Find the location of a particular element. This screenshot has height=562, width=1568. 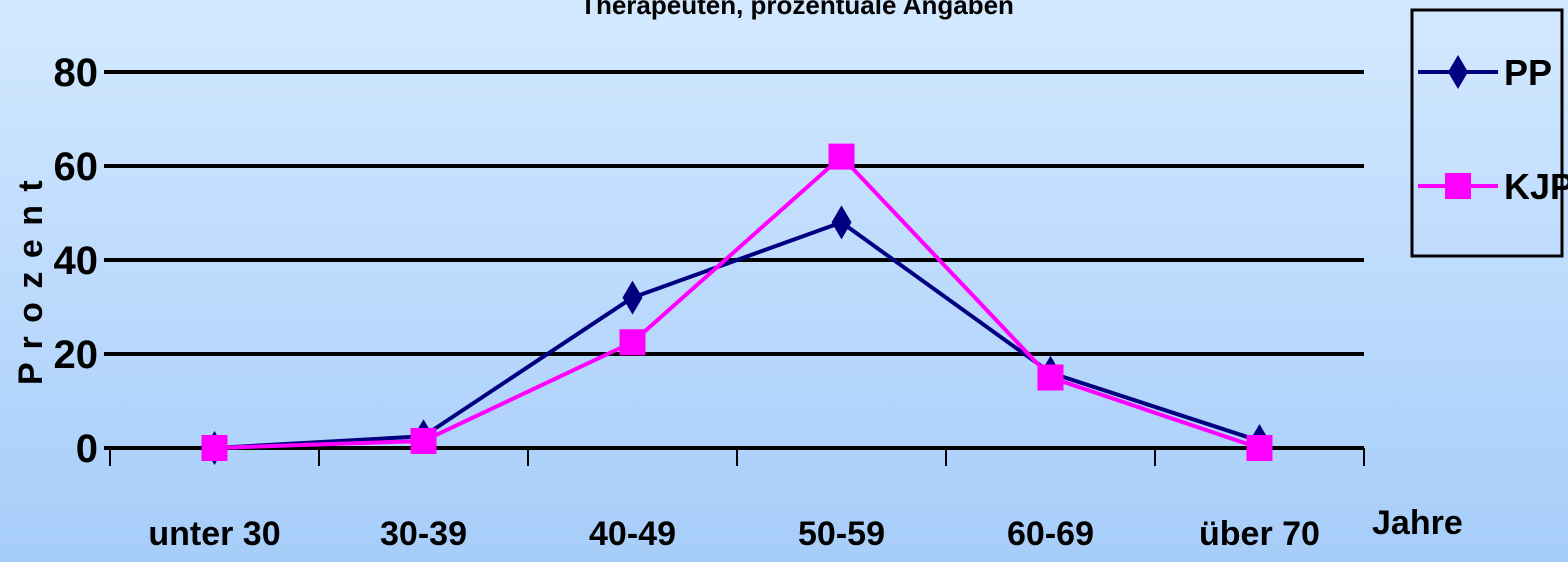

y-tick-label: 0 is located at coordinates (87, 449).